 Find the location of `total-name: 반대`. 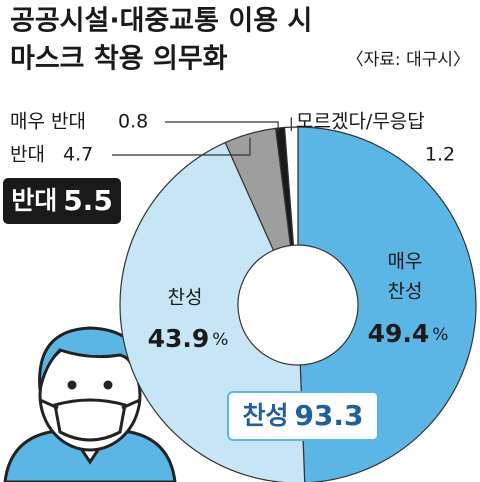

total-name: 반대 is located at coordinates (34, 200).